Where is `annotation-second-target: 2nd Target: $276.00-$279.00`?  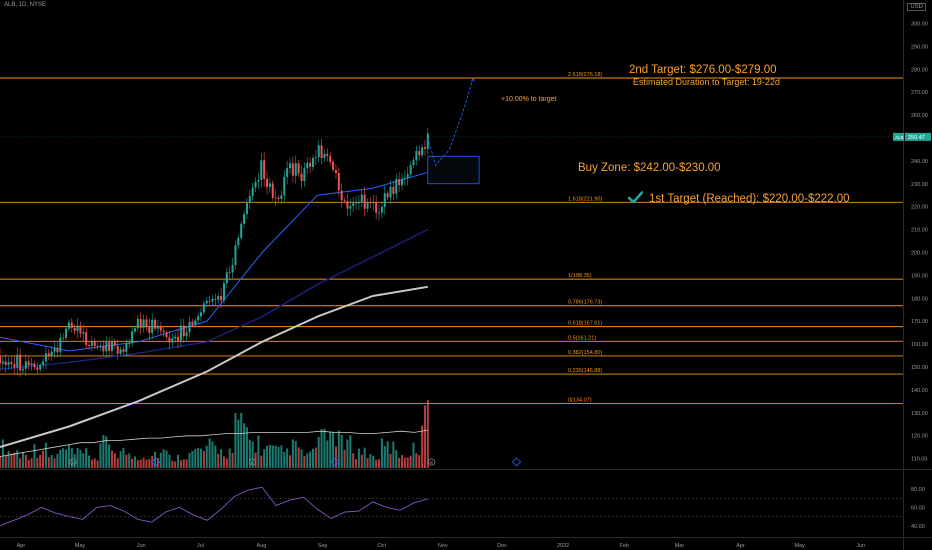
annotation-second-target: 2nd Target: $276.00-$279.00 is located at coordinates (703, 70).